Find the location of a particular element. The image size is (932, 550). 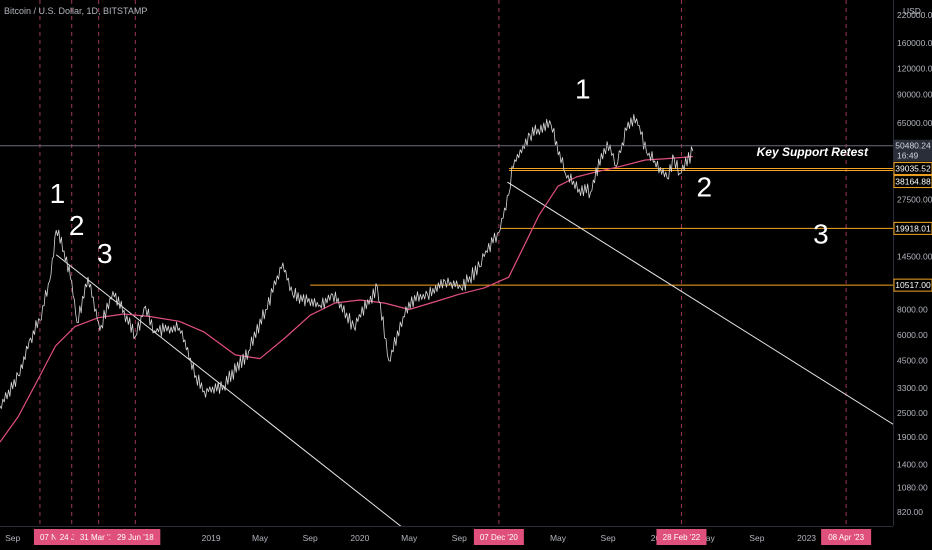

price-tick-label: 120000.00 is located at coordinates (914, 69).